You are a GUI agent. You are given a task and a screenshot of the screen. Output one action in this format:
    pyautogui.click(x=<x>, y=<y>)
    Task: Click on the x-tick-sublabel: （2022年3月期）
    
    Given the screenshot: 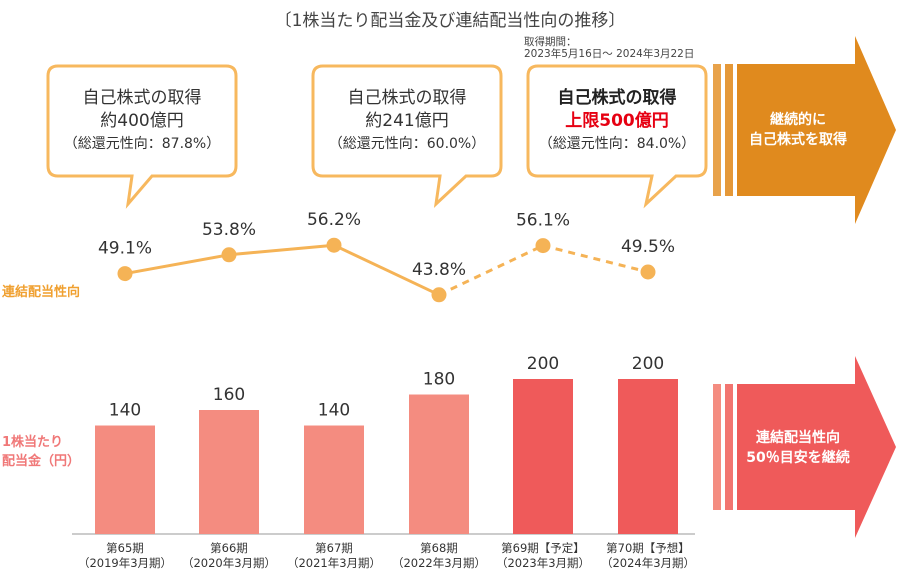 What is the action you would take?
    pyautogui.click(x=439, y=563)
    